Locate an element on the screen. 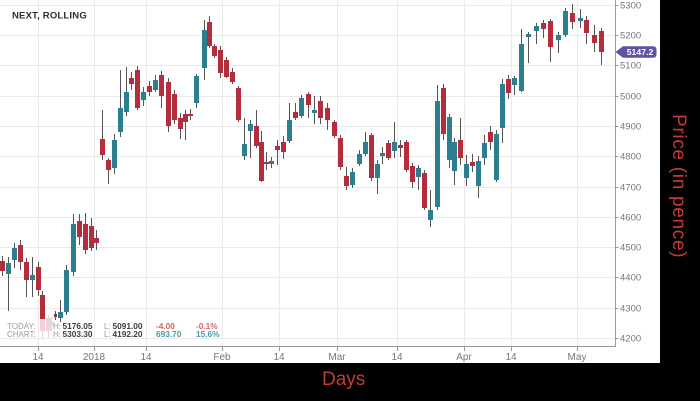 This screenshot has width=700, height=401. svg-text: 5091.00 is located at coordinates (128, 326).